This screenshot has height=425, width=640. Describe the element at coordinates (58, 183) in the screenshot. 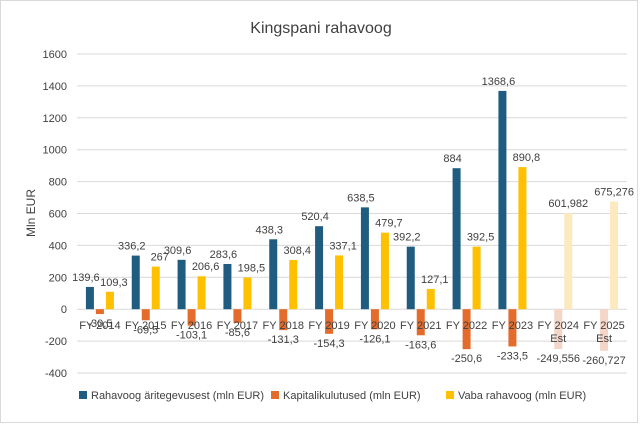

I see `y-tick-label: 800` at that location.